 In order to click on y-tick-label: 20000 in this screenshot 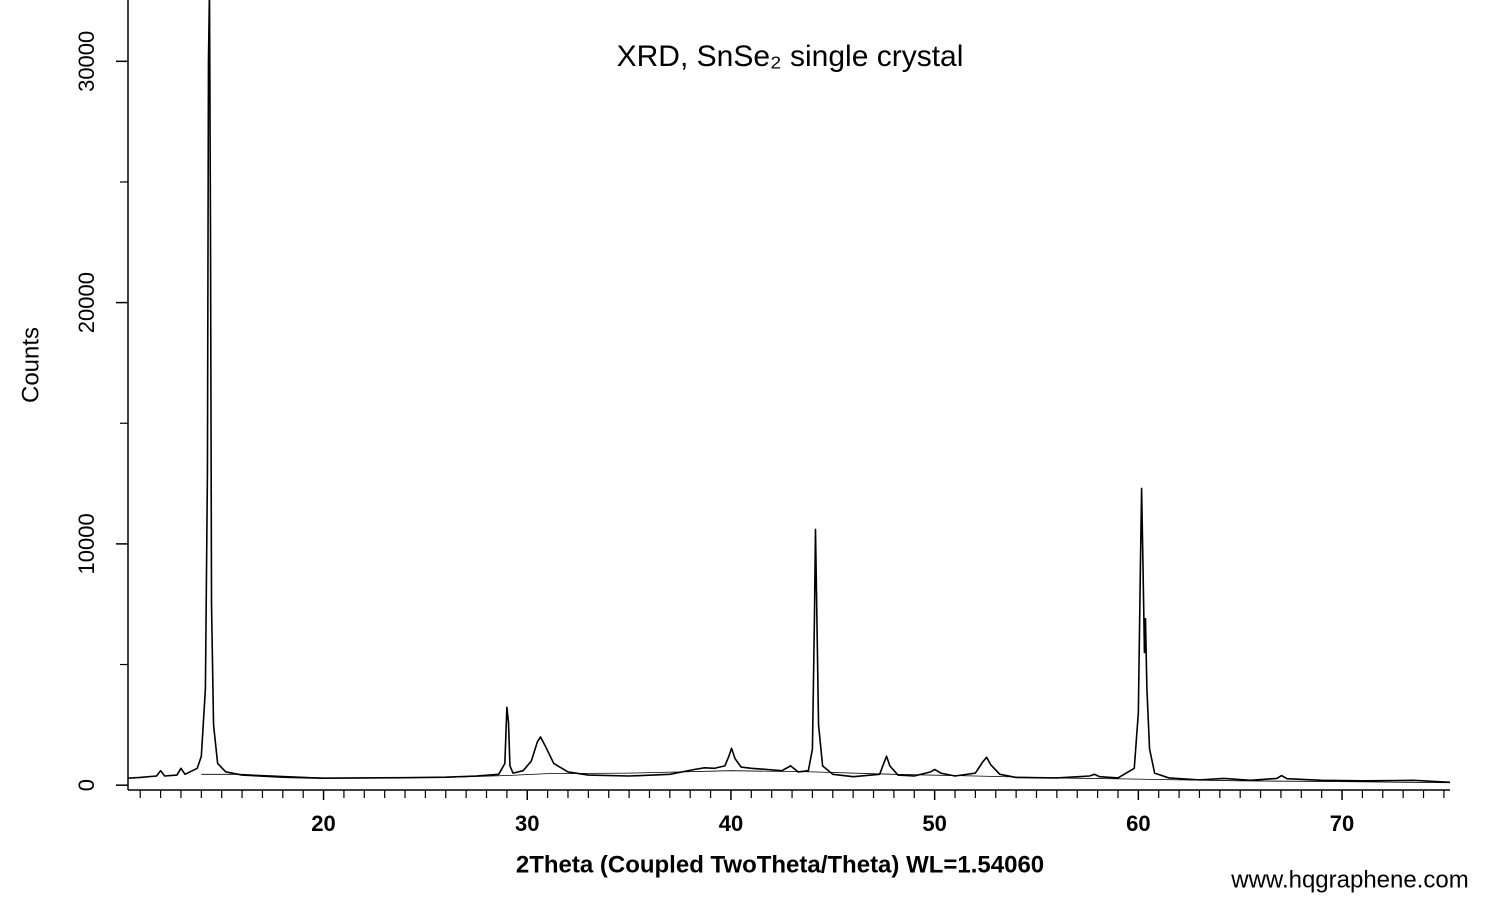, I will do `click(86, 302)`.